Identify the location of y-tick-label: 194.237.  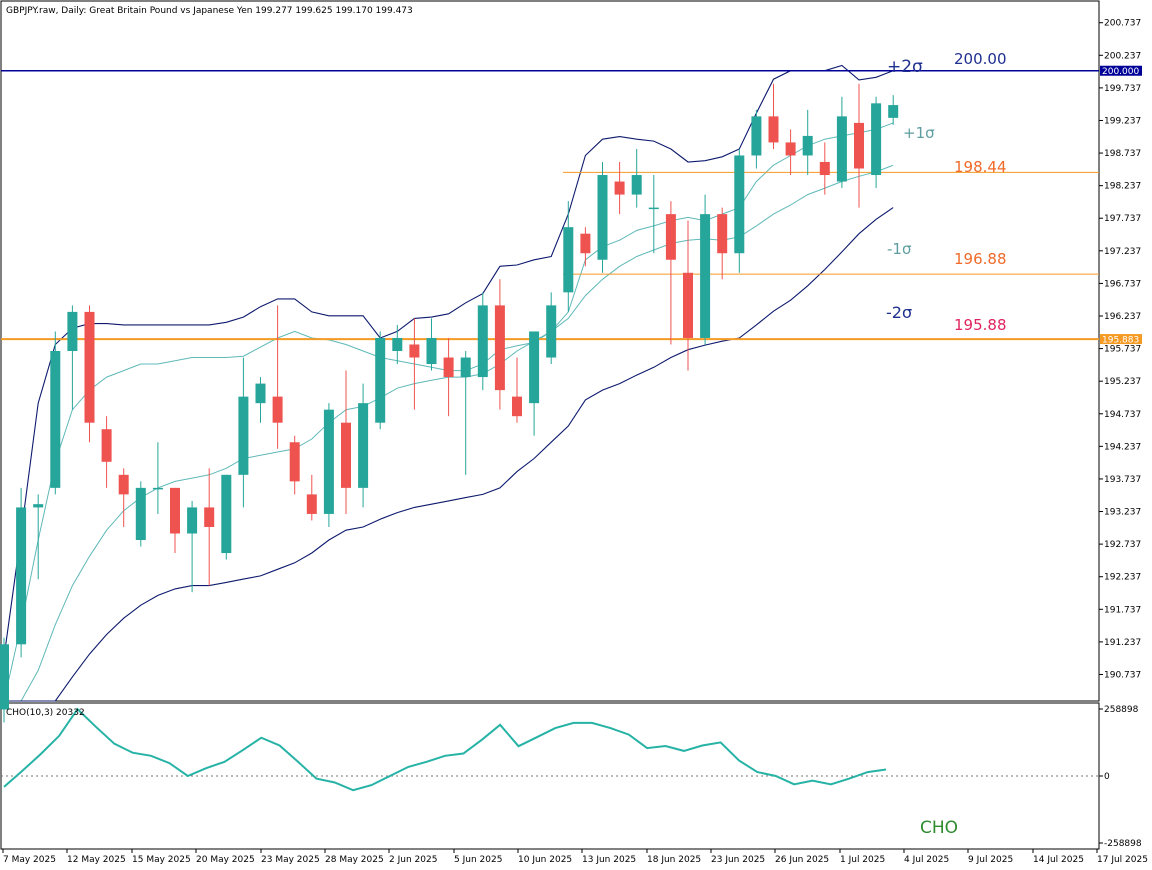
(1122, 447).